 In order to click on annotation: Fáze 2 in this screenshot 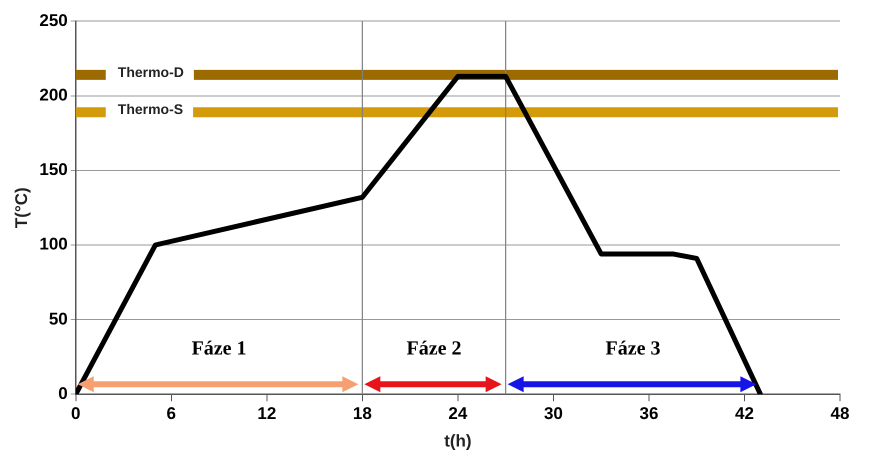, I will do `click(434, 348)`.